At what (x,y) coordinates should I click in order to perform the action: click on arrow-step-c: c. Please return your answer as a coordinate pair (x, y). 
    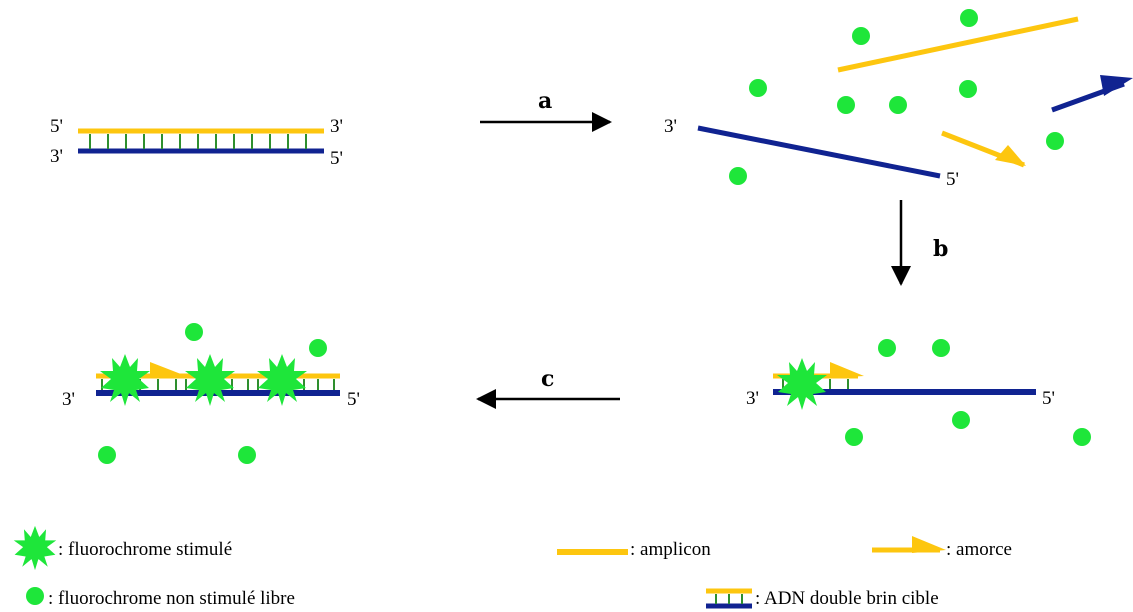
    Looking at the image, I should click on (548, 387).